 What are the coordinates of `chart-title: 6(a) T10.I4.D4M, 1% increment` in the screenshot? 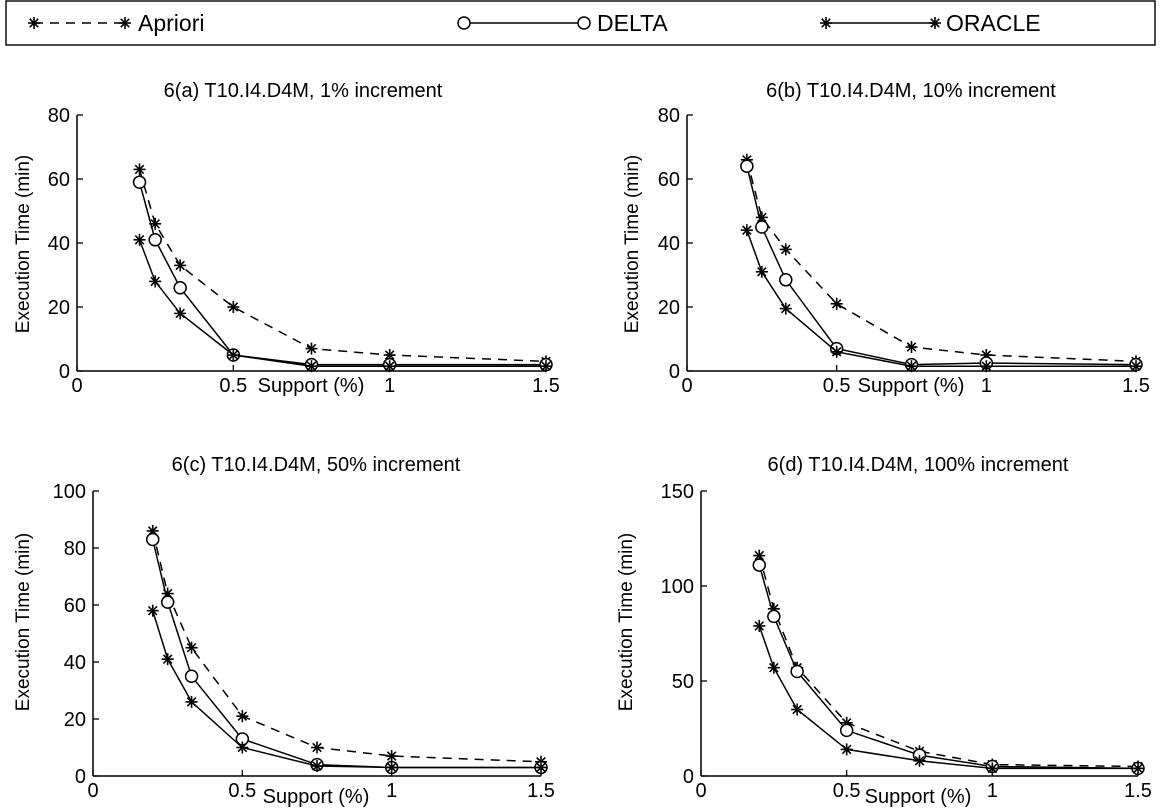 It's located at (303, 91).